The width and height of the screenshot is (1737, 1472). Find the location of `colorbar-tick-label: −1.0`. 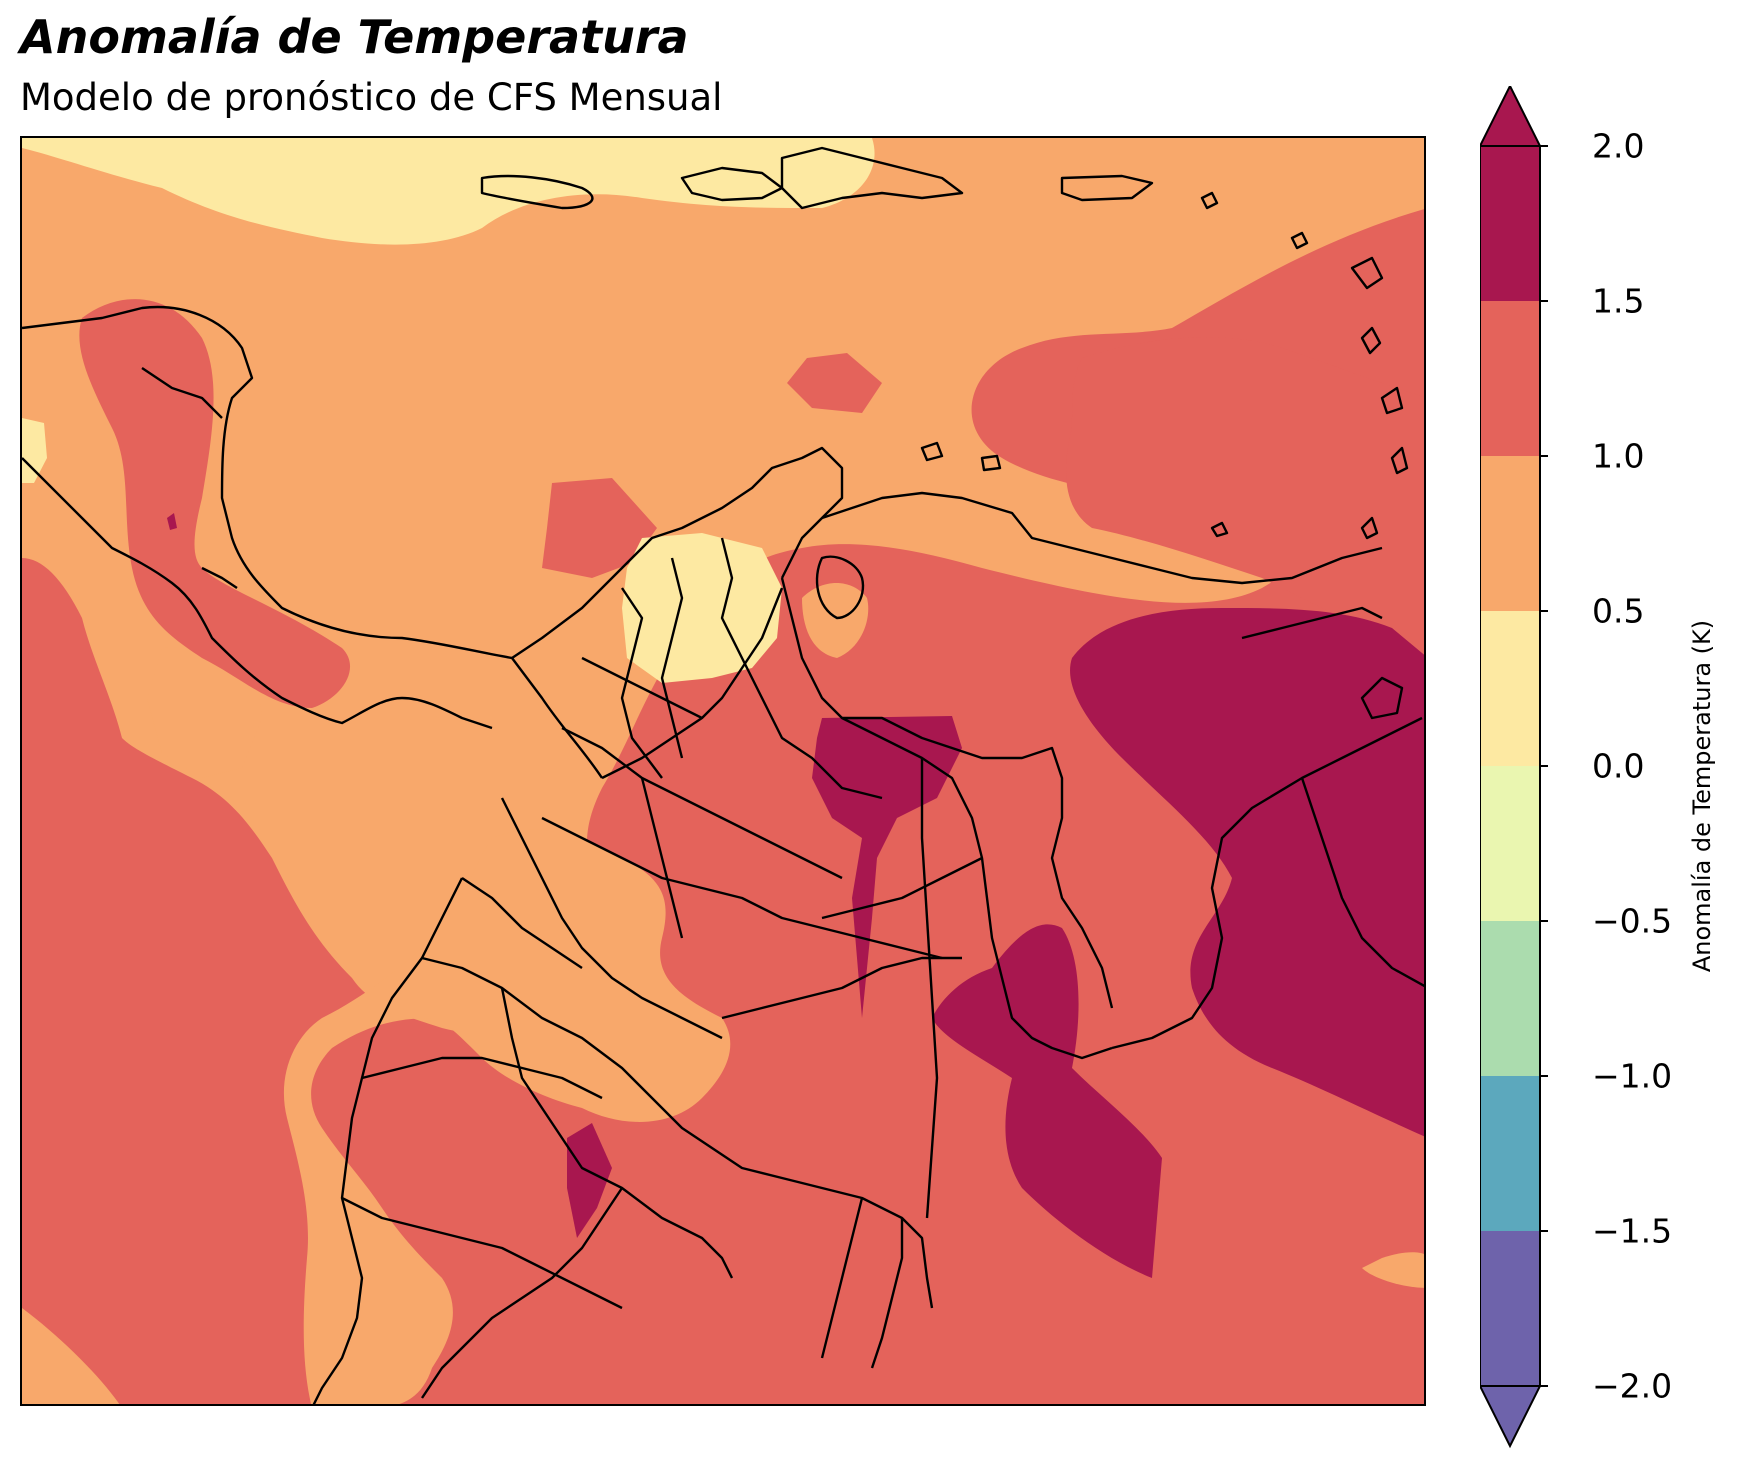

colorbar-tick-label: −1.0 is located at coordinates (1632, 1076).